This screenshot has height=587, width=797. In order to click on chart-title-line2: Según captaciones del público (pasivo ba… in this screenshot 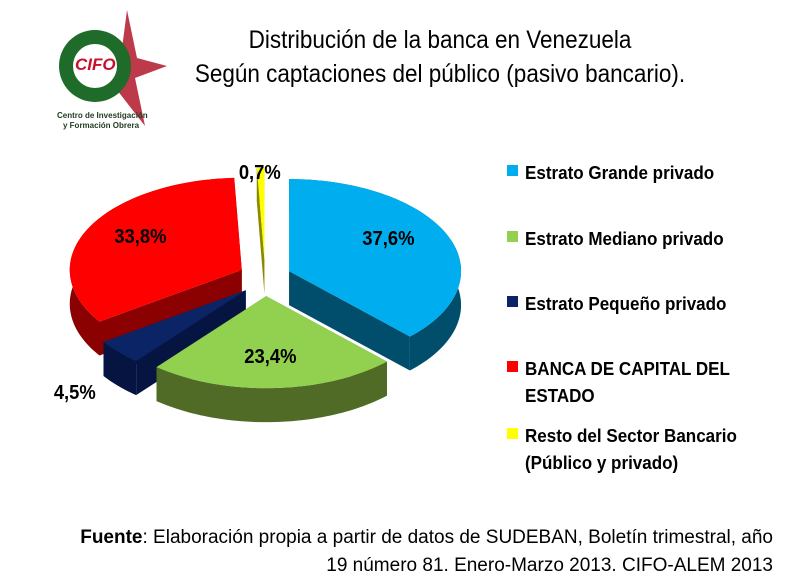, I will do `click(440, 74)`.